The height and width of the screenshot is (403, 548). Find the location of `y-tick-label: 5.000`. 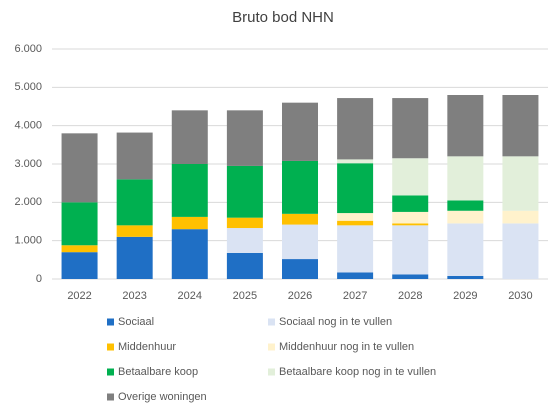

y-tick-label: 5.000 is located at coordinates (28, 87).